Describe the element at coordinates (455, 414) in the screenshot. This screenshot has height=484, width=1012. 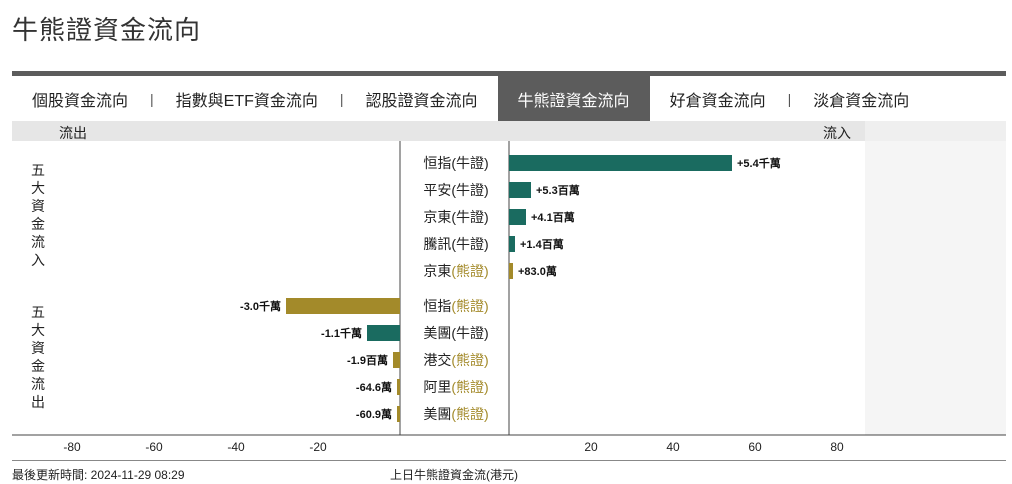
I see `category-label: 美團(熊證)` at that location.